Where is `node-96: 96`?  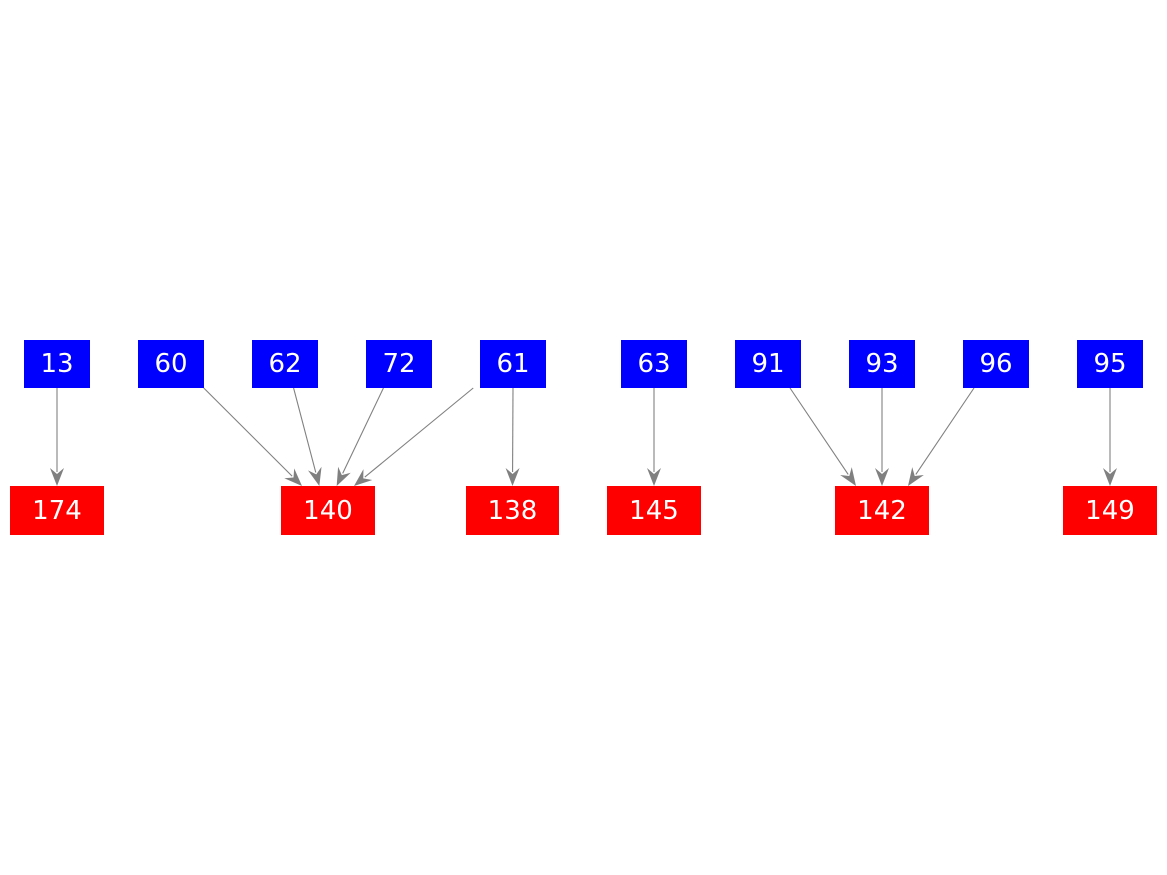 node-96: 96 is located at coordinates (996, 364).